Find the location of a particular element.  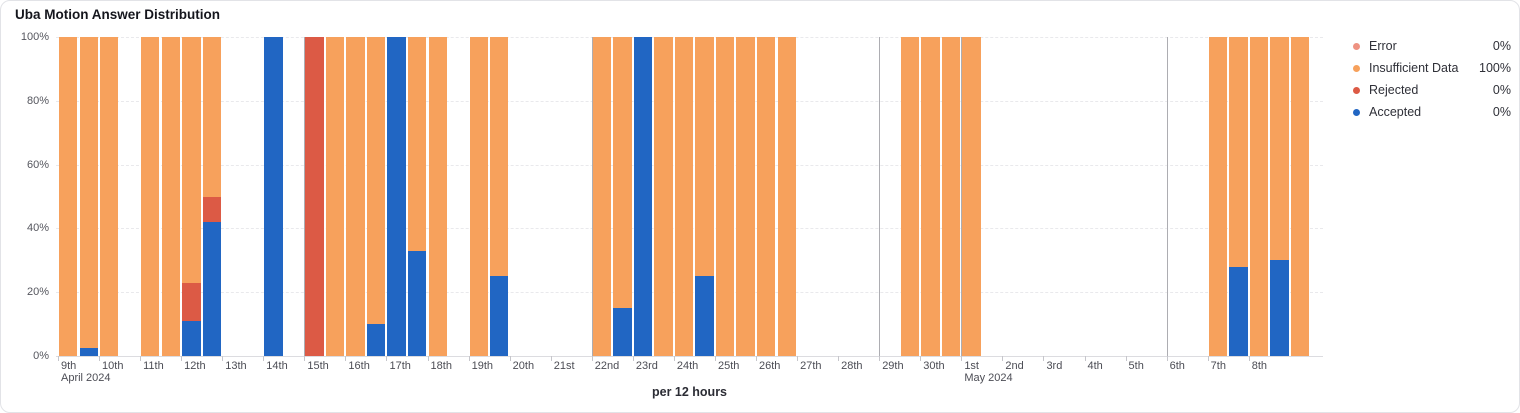

x-axis-tick-label: 15th is located at coordinates (318, 366).